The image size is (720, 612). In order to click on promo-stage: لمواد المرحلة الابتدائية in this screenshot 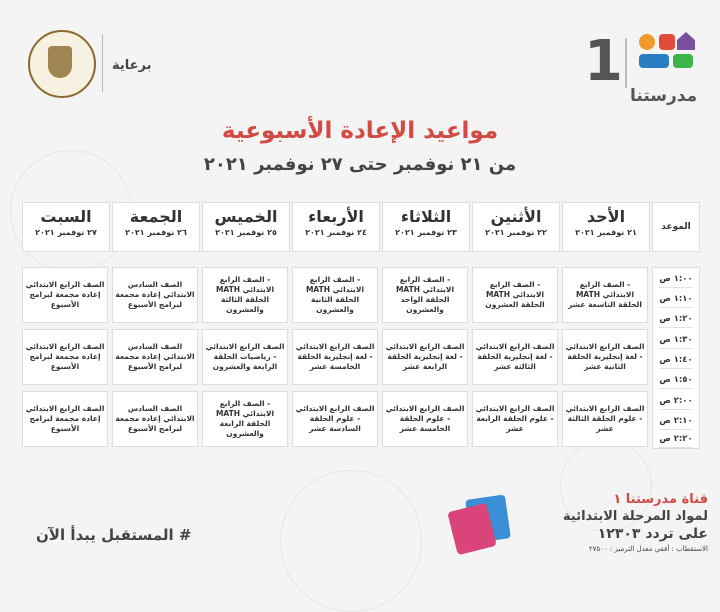, I will do `click(635, 516)`.